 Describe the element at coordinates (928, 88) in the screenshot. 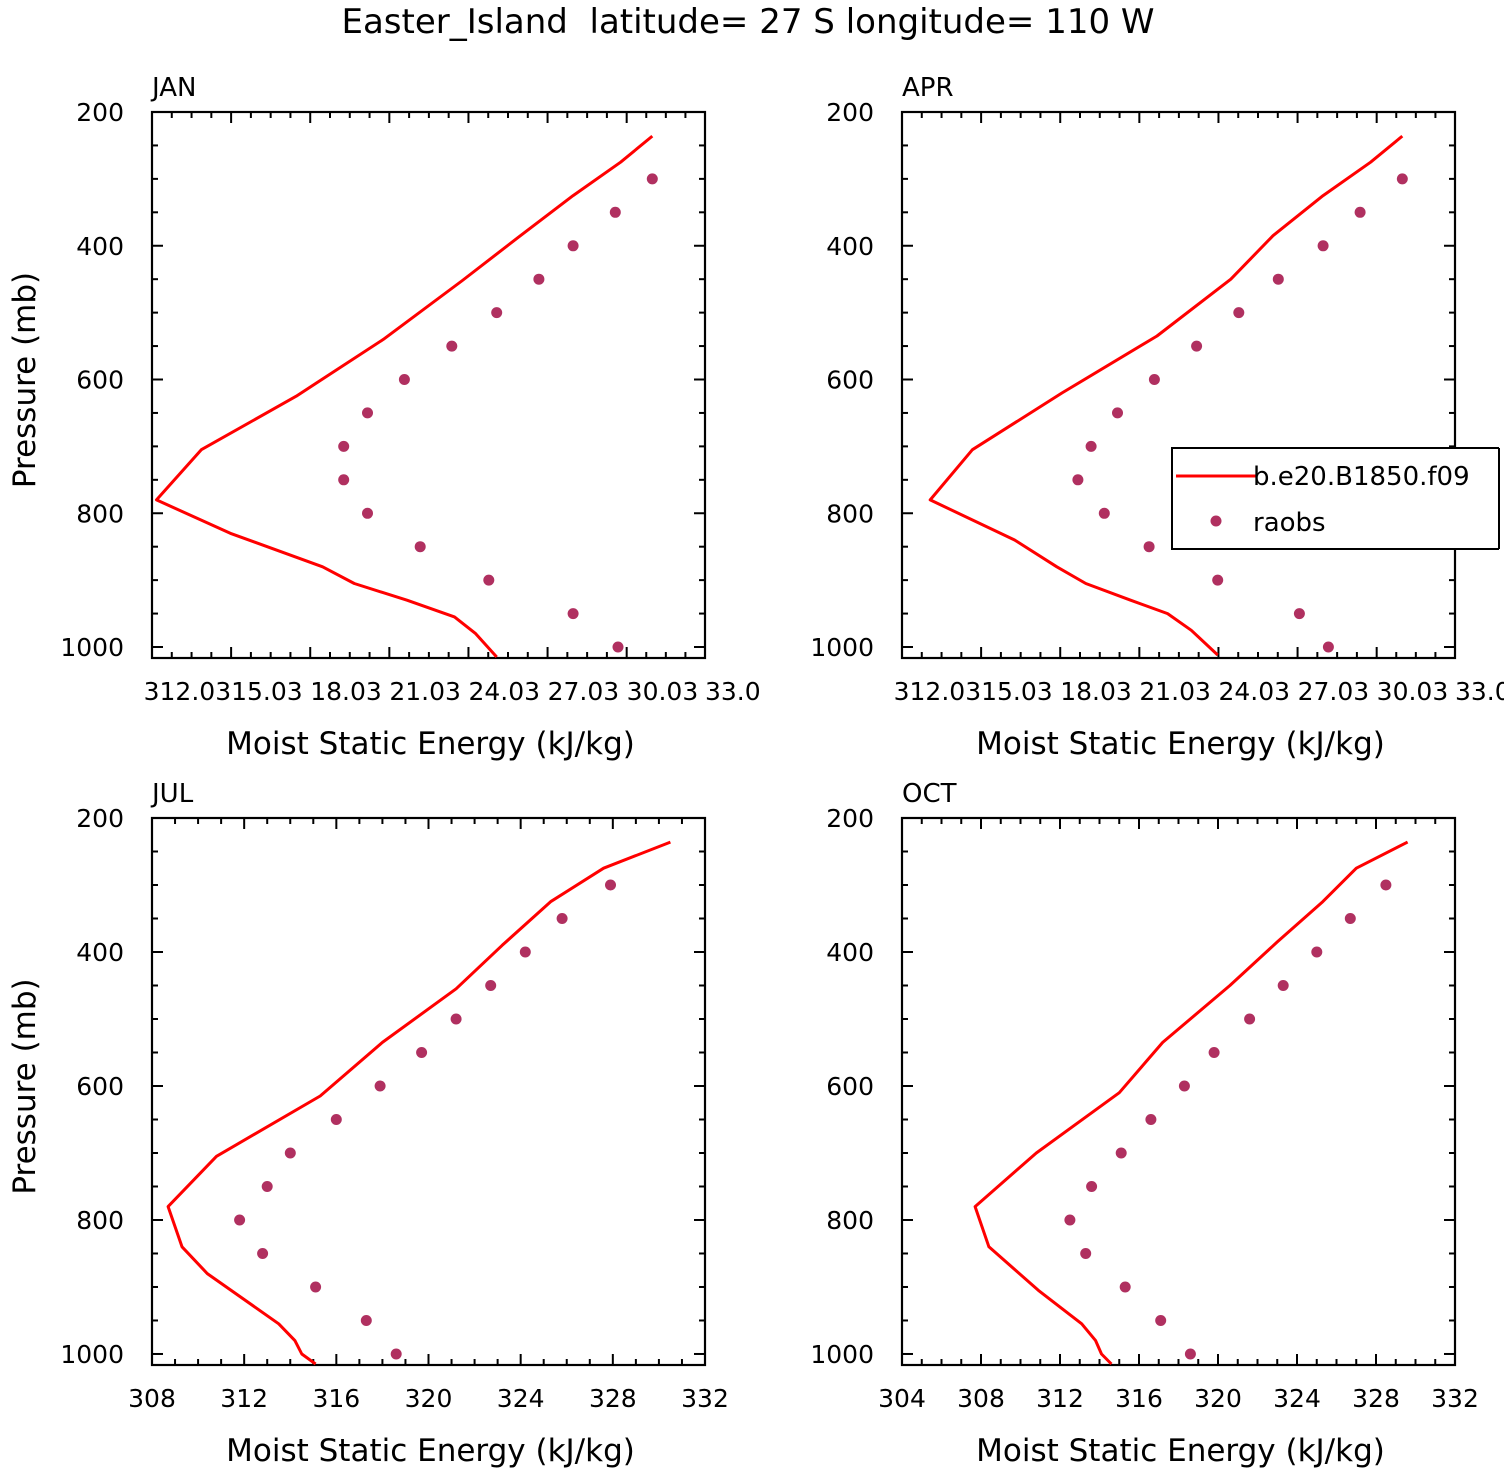

I see `panel-label: APR` at that location.